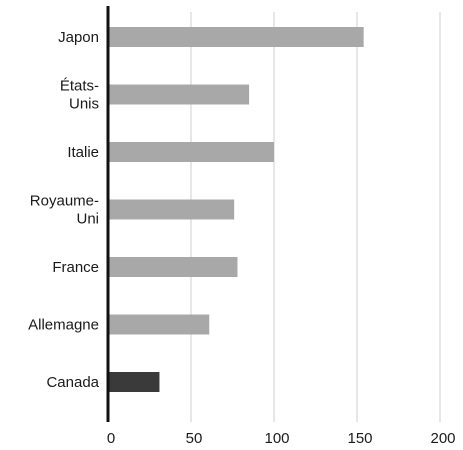 The width and height of the screenshot is (463, 450). I want to click on category-label-5: Allemagne, so click(63, 325).